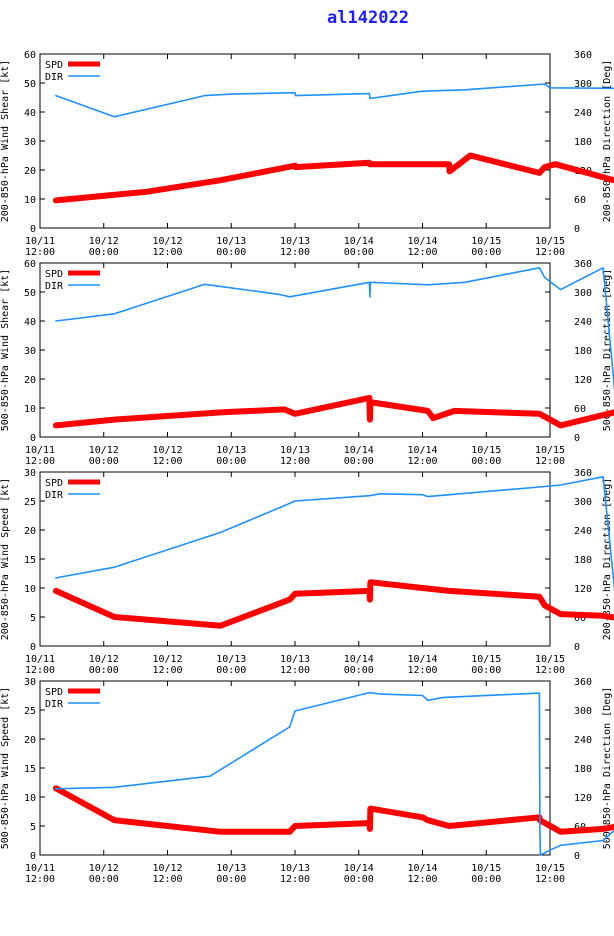  What do you see at coordinates (368, 18) in the screenshot?
I see `page-title: al142022` at bounding box center [368, 18].